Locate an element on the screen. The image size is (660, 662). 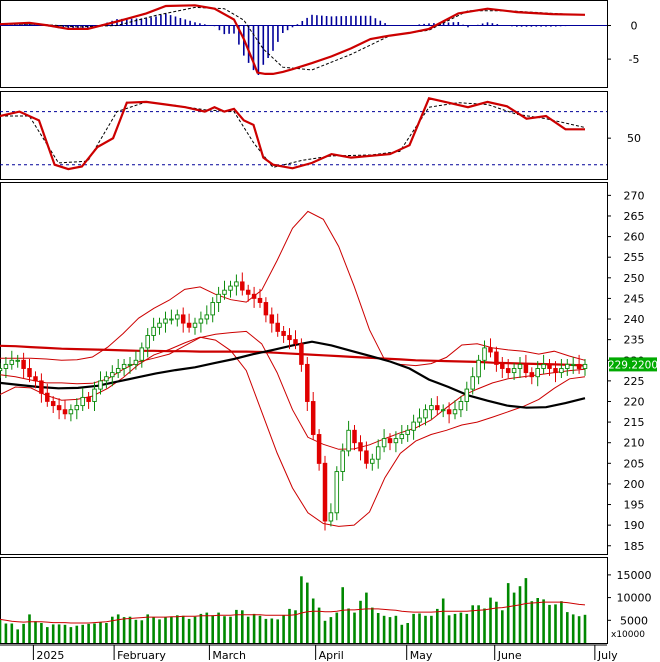
price-y-tick-label: 235 is located at coordinates (634, 340).